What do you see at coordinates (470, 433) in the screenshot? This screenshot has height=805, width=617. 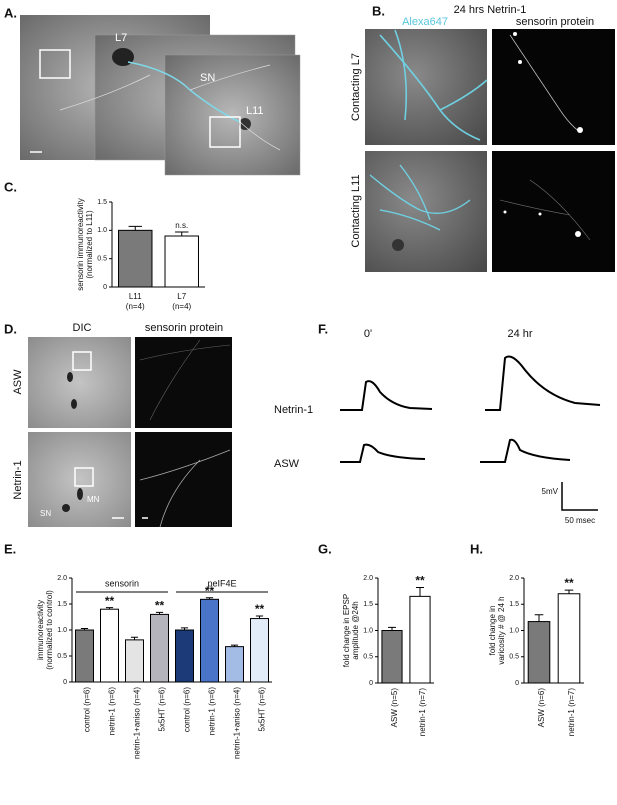 I see `traces` at bounding box center [470, 433].